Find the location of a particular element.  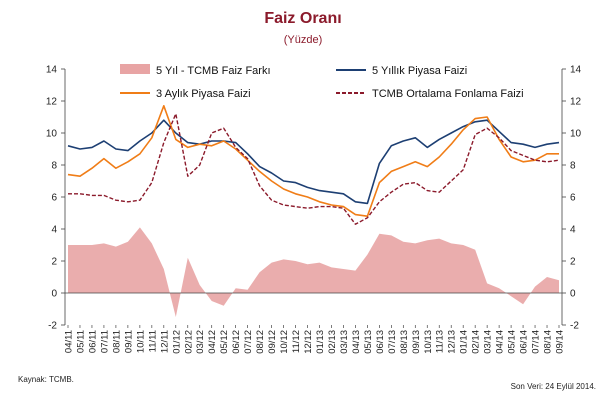

chart-title: Faiz Oranı is located at coordinates (302, 18).